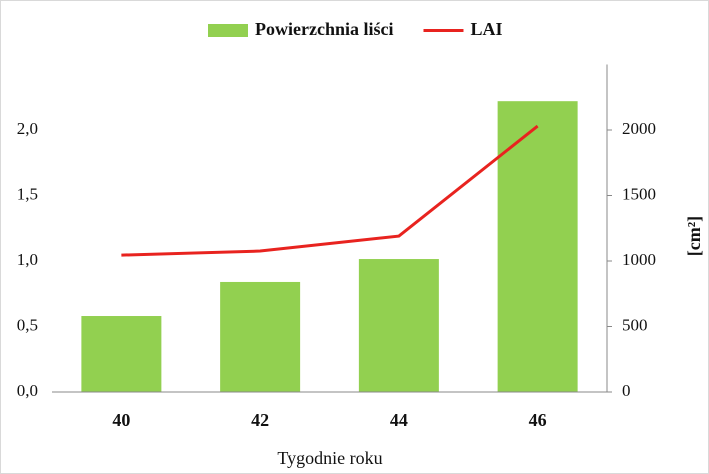 This screenshot has width=709, height=474. Describe the element at coordinates (639, 128) in the screenshot. I see `y2-tick-label: 2000` at that location.